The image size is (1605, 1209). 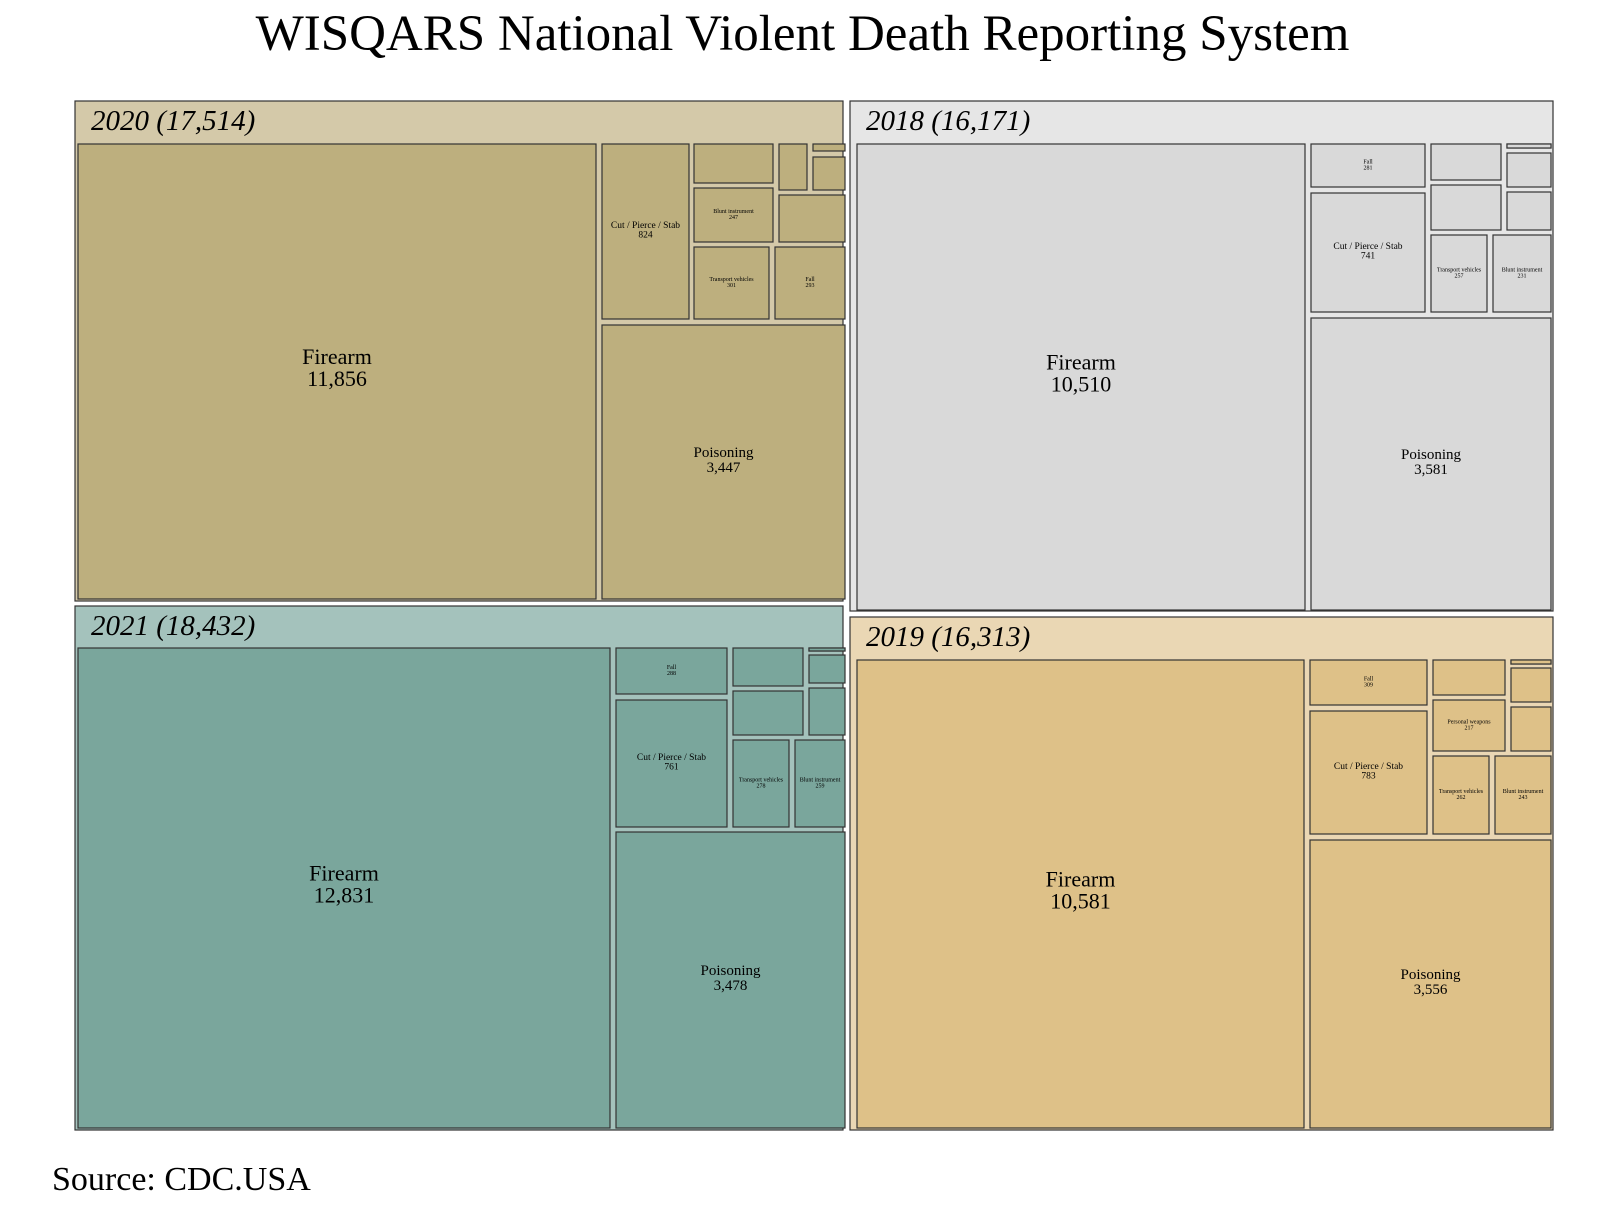 I want to click on cell-value-blunt-instrument-2020: 247, so click(x=733, y=218).